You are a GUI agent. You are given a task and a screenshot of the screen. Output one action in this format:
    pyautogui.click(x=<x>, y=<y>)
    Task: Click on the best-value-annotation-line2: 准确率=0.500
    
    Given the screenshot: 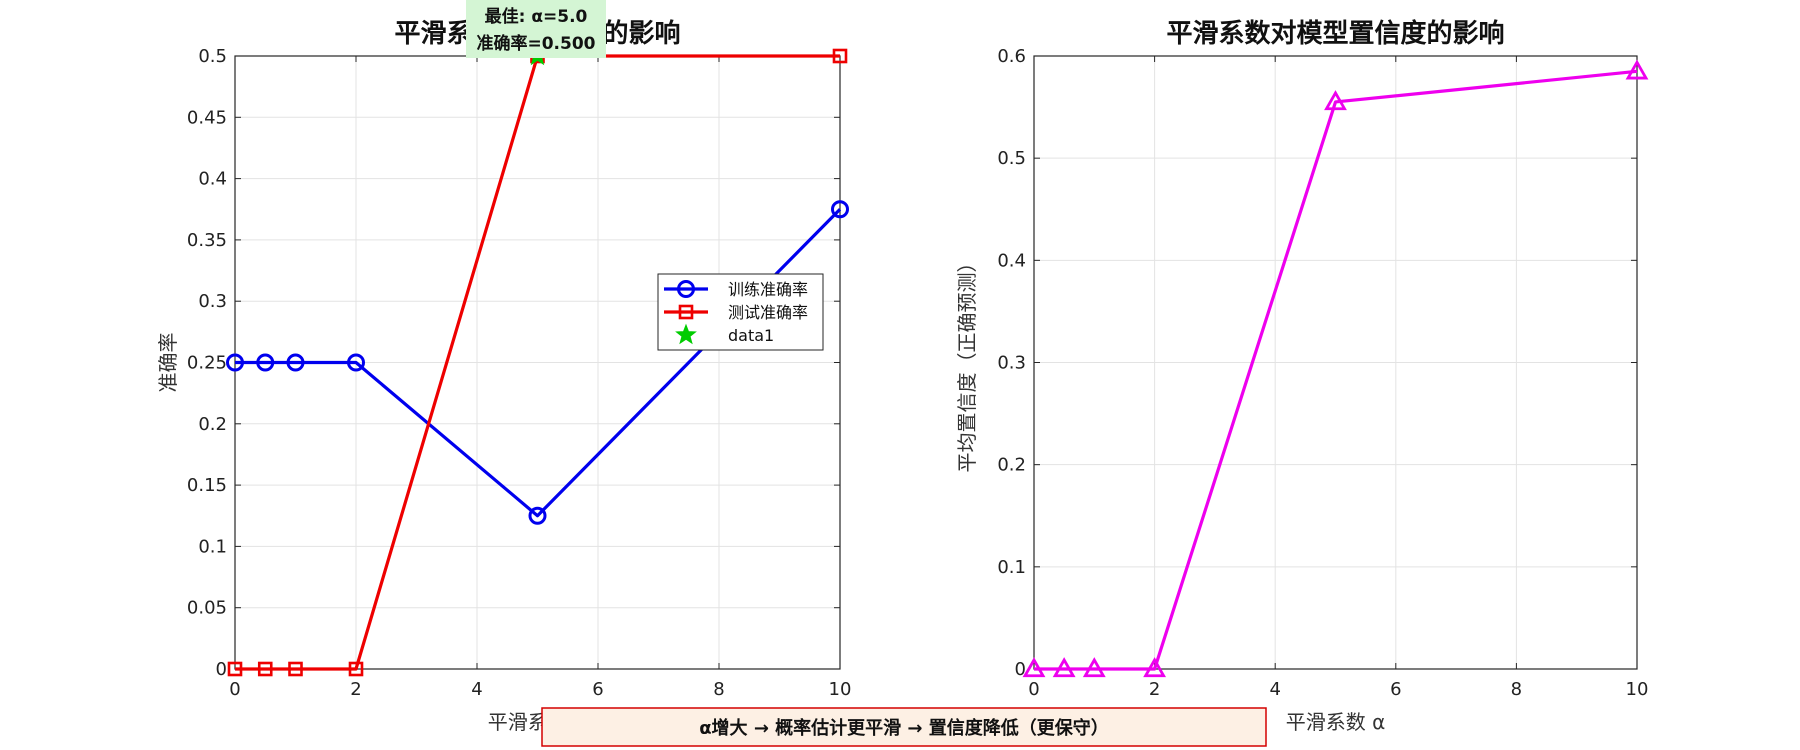 What is the action you would take?
    pyautogui.click(x=535, y=43)
    